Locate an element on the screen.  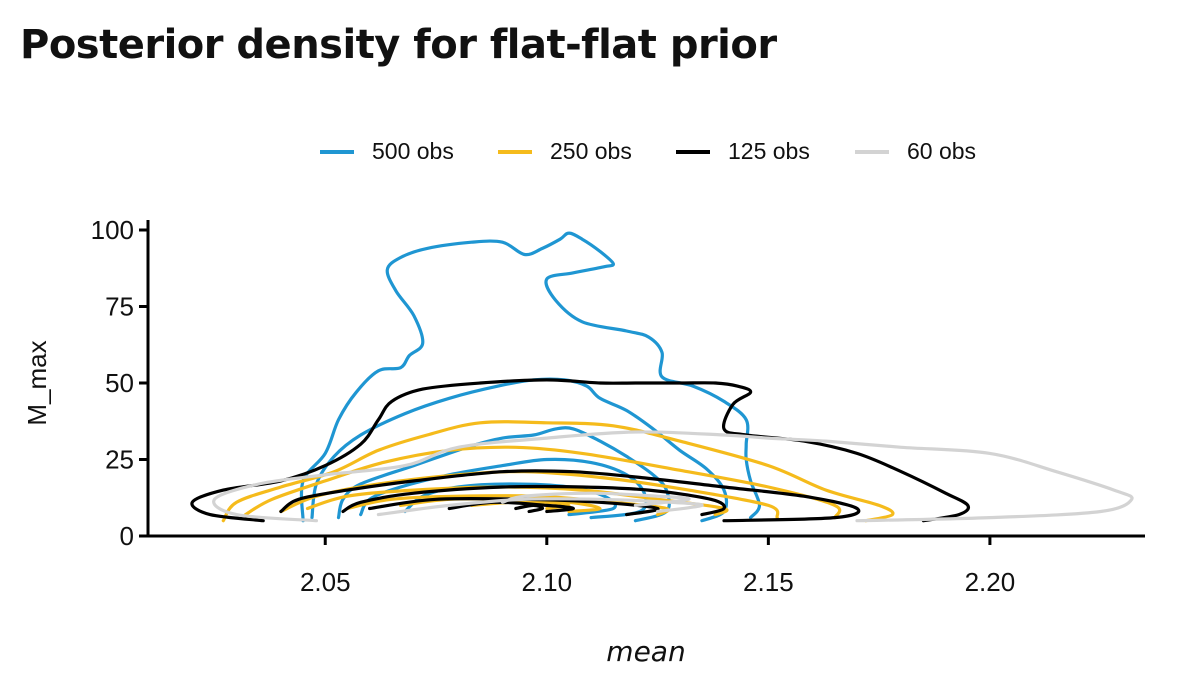
x-tick-label: 2.20 is located at coordinates (990, 582).